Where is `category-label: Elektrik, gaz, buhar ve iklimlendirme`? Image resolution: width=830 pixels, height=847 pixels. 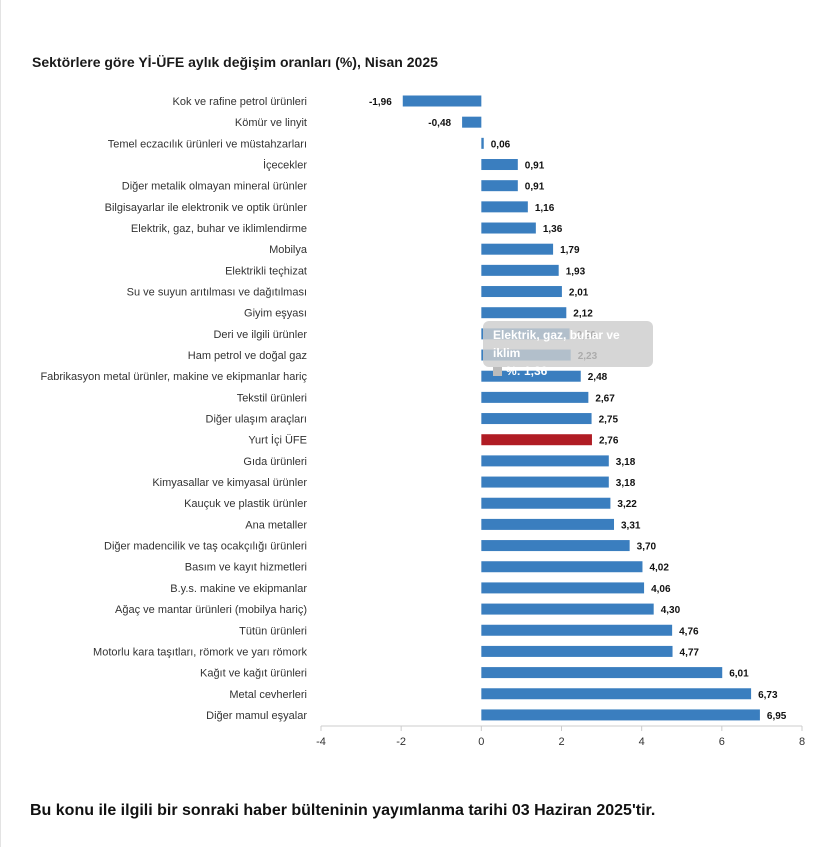 category-label: Elektrik, gaz, buhar ve iklimlendirme is located at coordinates (219, 229).